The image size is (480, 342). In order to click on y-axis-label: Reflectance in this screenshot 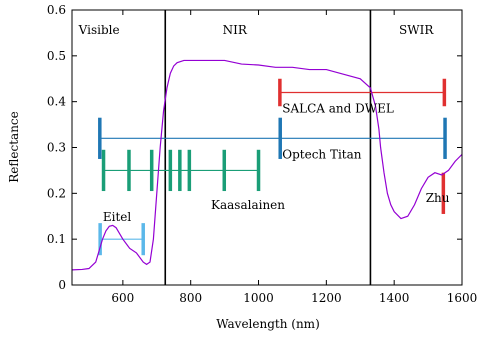, I will do `click(14, 147)`.